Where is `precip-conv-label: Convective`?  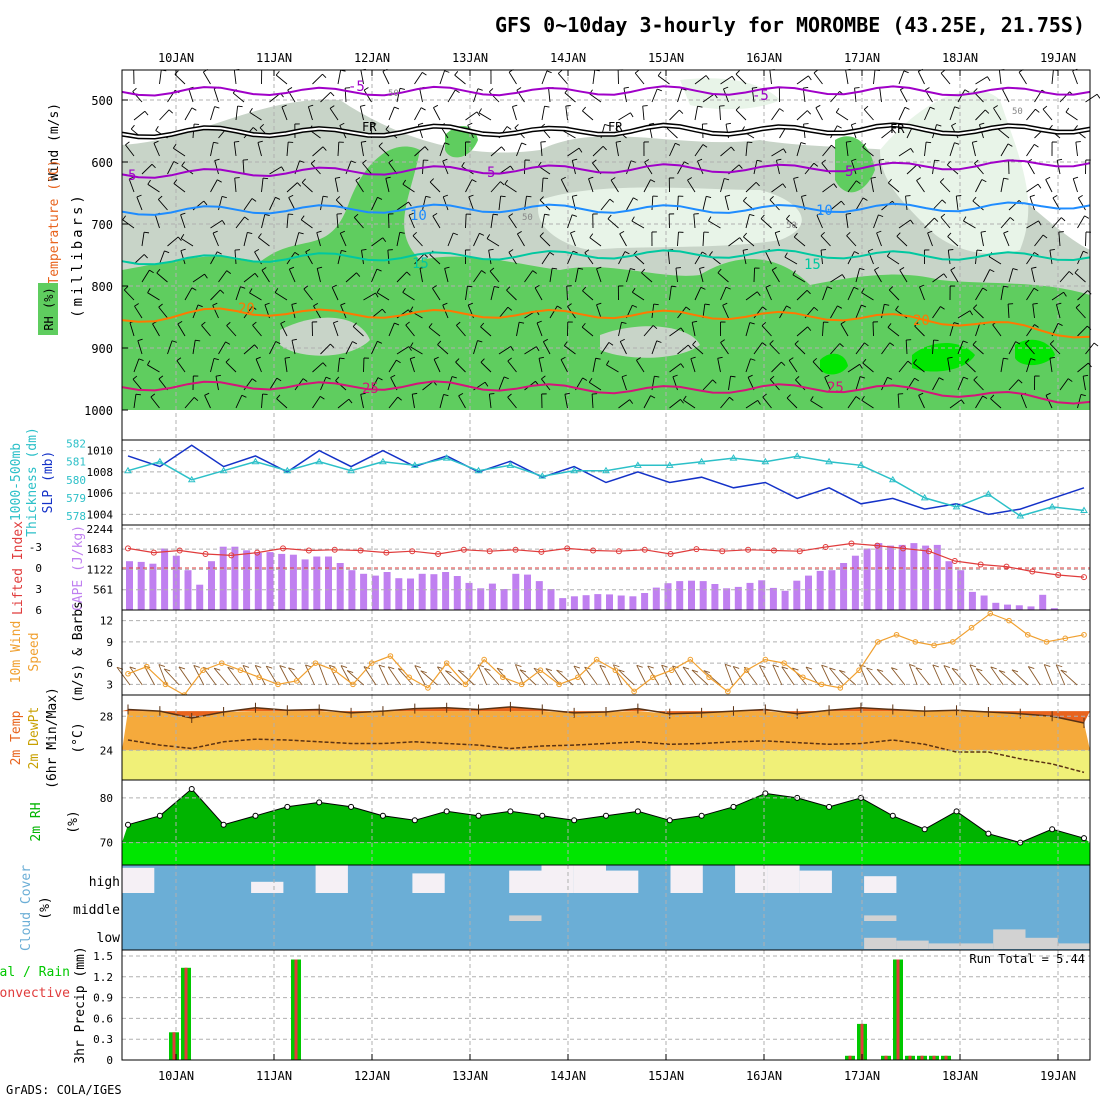
precip-conv-label: Convective is located at coordinates (35, 993).